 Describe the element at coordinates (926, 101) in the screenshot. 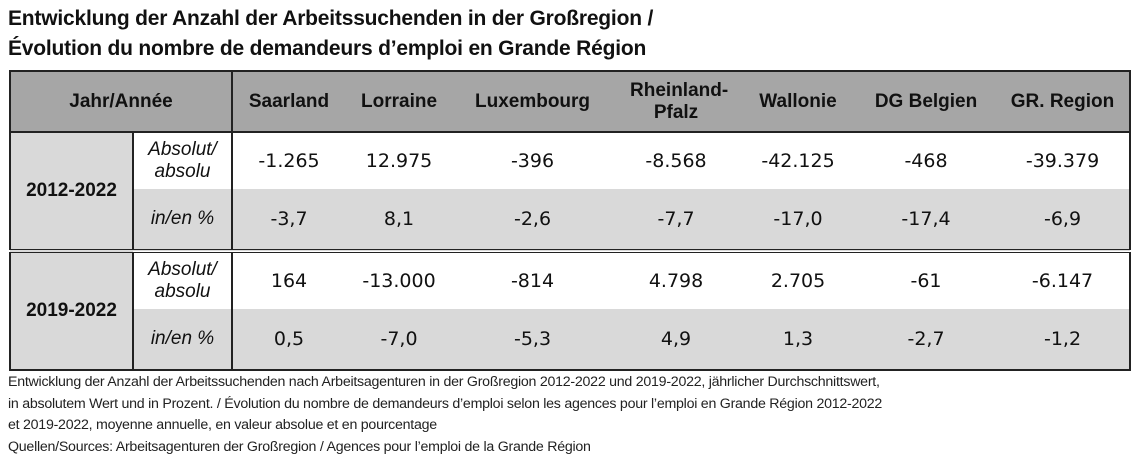

I see `column-header: DG Belgien` at that location.